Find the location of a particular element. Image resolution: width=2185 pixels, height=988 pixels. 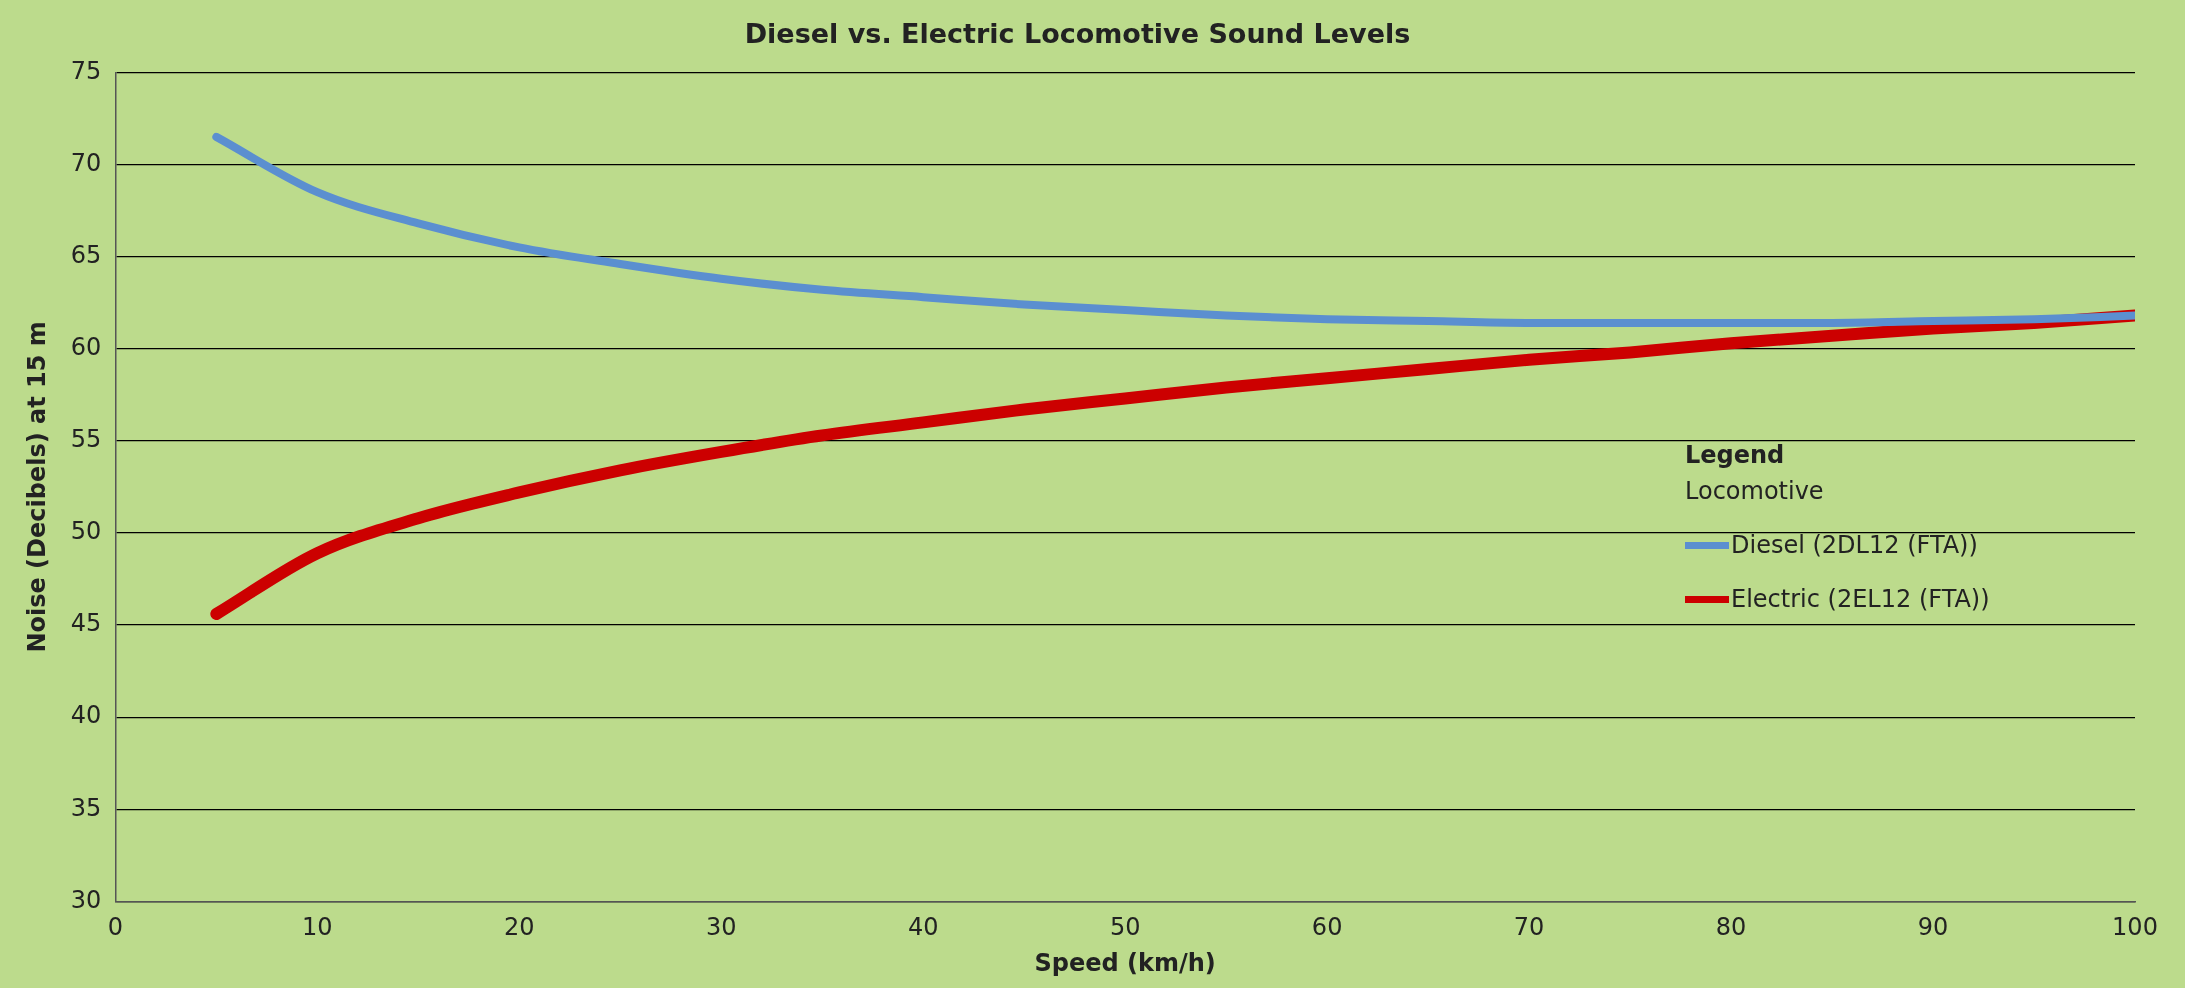

y-tick-label: 50 is located at coordinates (86, 531).